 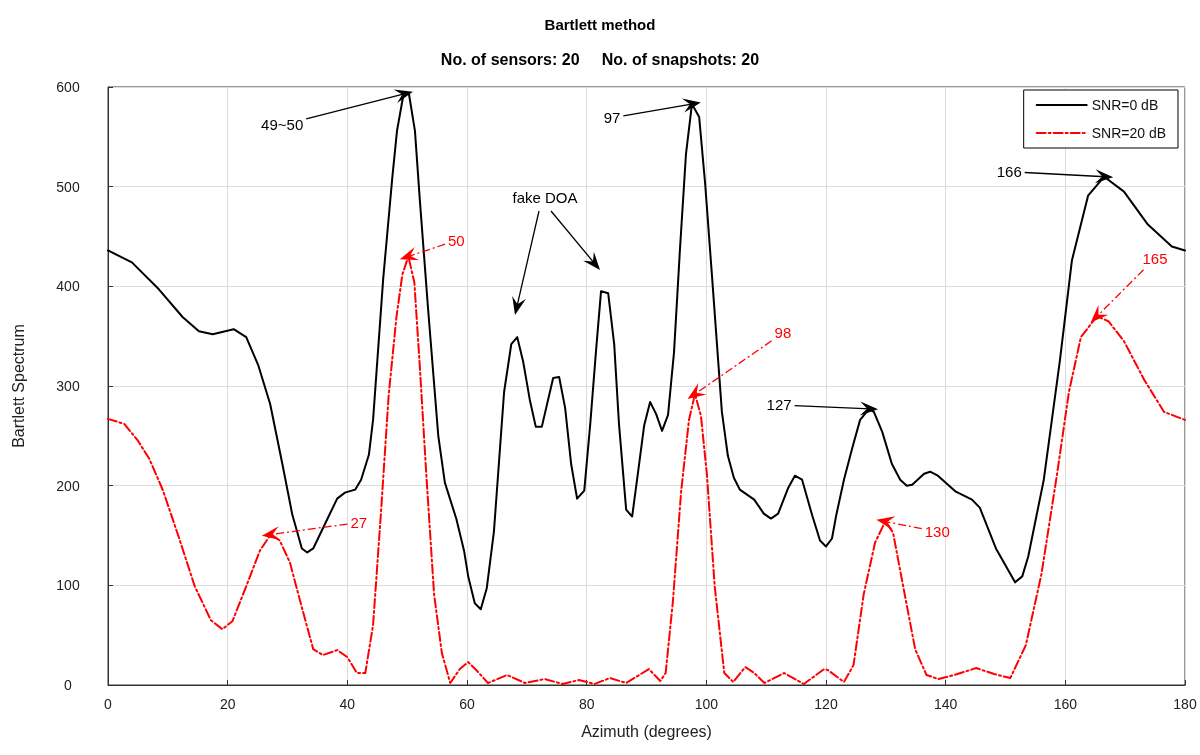 I want to click on legend-label: SNR=0 dB, so click(x=1125, y=105).